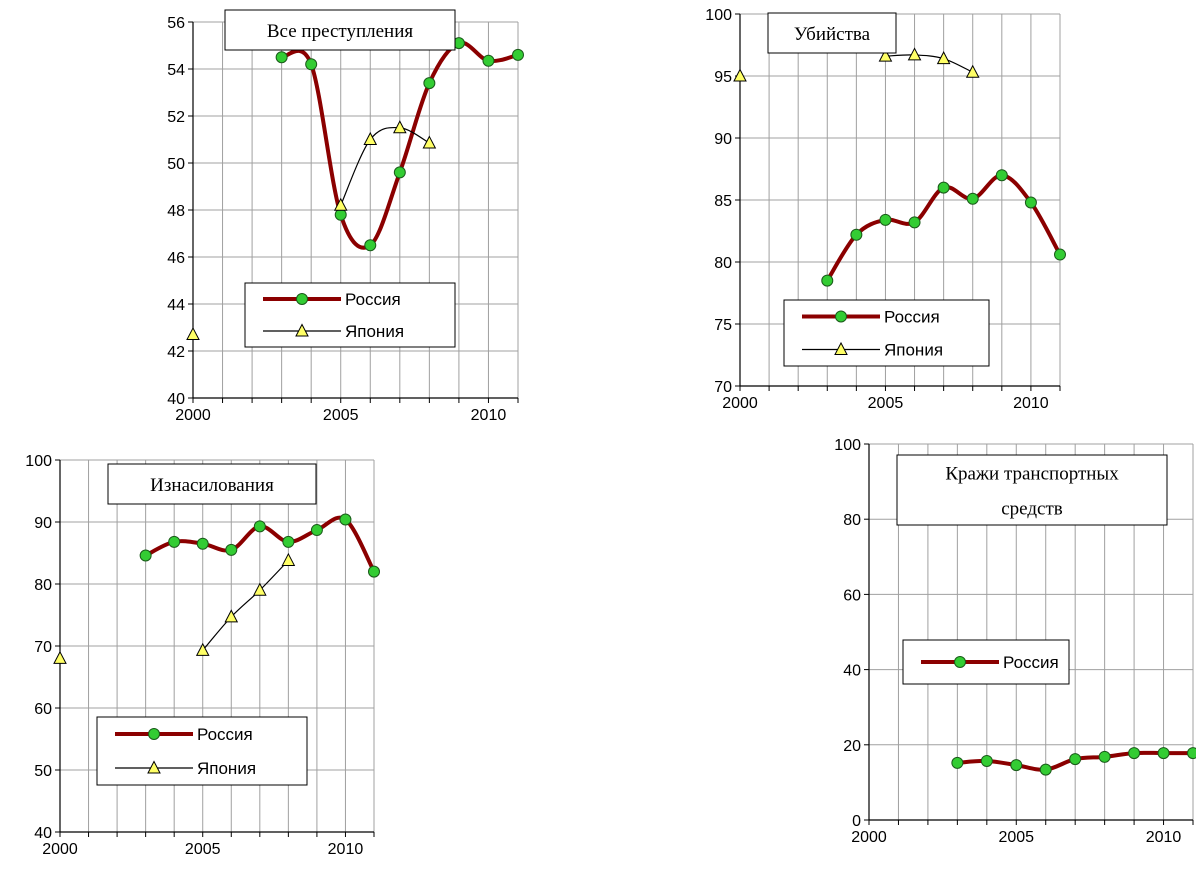 The width and height of the screenshot is (1196, 869). Describe the element at coordinates (340, 31) in the screenshot. I see `chart-title: Все преступления` at that location.